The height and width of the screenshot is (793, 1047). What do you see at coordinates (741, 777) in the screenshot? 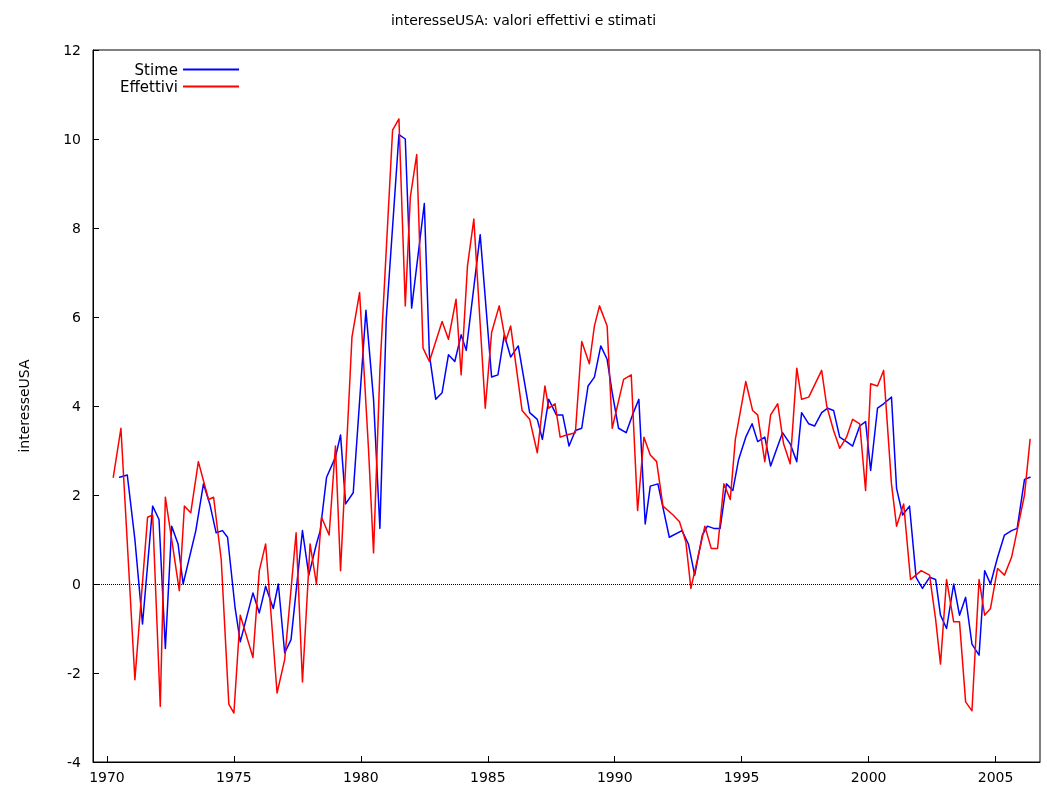
I see `x-tick-label: 1995` at bounding box center [741, 777].